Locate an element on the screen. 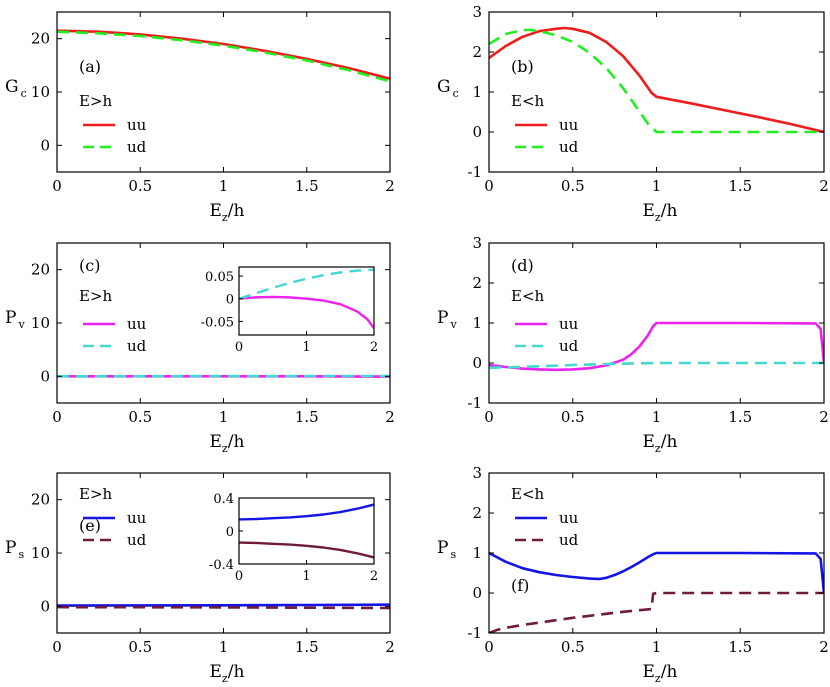 The image size is (830, 687). series-line-d-uu is located at coordinates (656, 346).